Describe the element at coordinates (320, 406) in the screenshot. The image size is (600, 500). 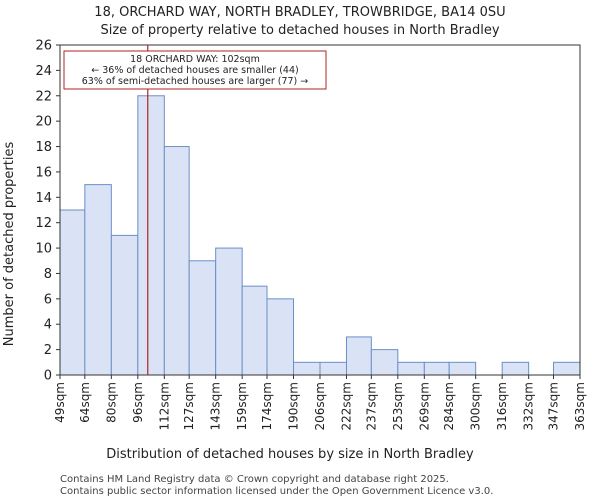
I see `x-tick-label: 206sqm` at that location.